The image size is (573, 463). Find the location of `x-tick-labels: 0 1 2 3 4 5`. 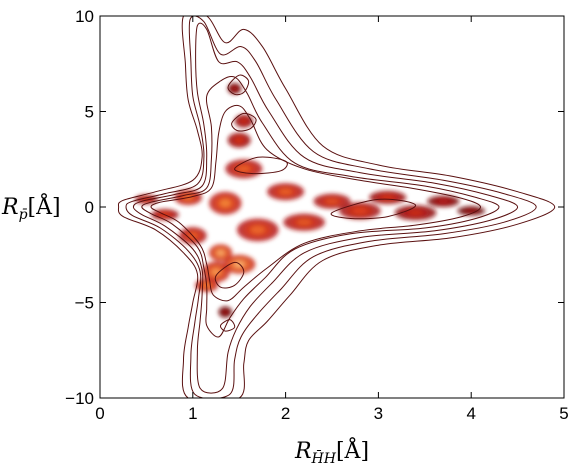

x-tick-labels: 0 1 2 3 4 5 is located at coordinates (331, 413).